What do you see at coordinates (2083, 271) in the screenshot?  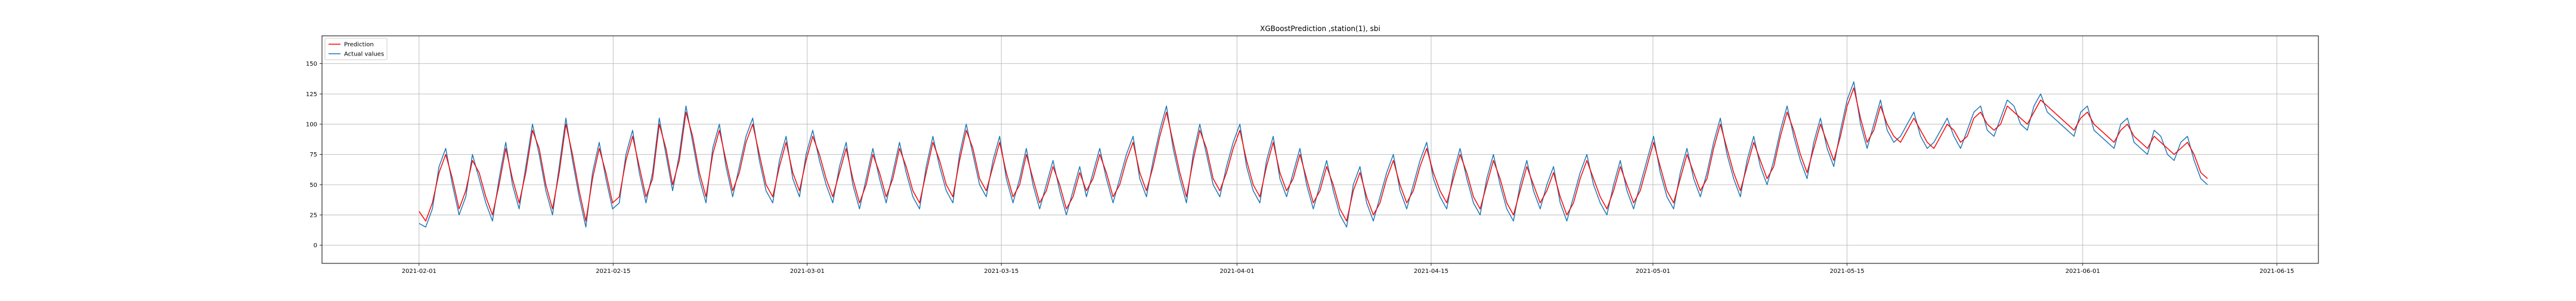 I see `x-tick-label: 2021-06-01` at bounding box center [2083, 271].